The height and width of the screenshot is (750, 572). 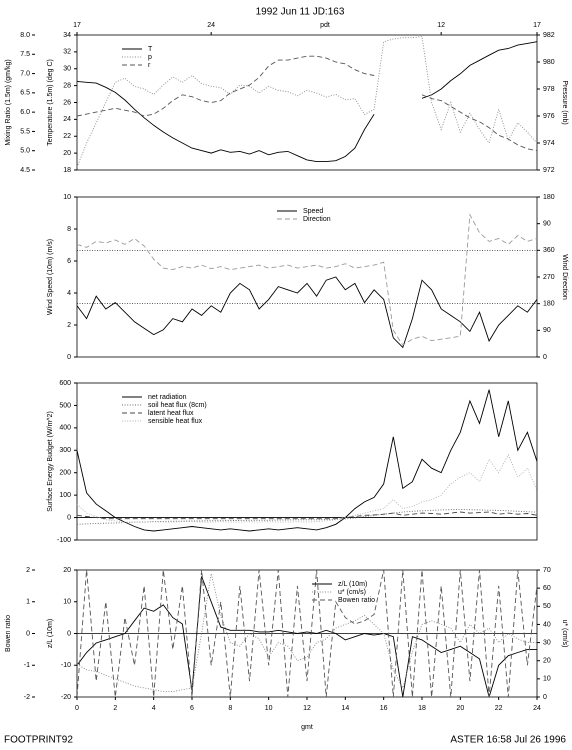 I want to click on y-tick-label: 500, so click(x=65, y=405).